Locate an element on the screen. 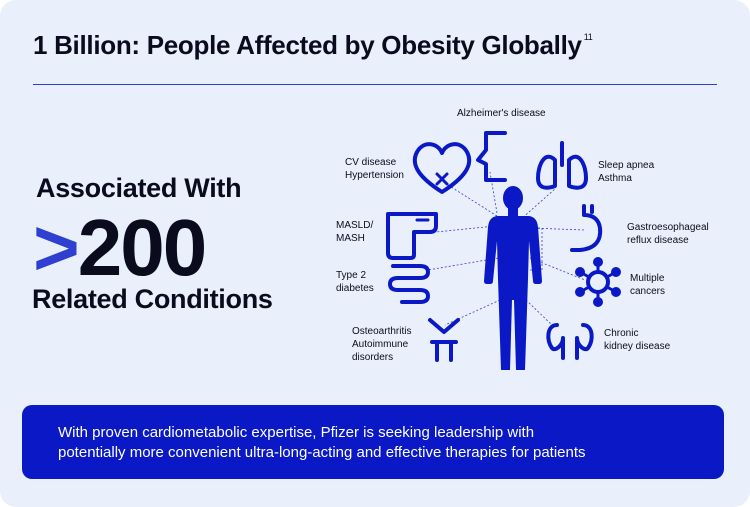  kidneys-icon is located at coordinates (570, 341).